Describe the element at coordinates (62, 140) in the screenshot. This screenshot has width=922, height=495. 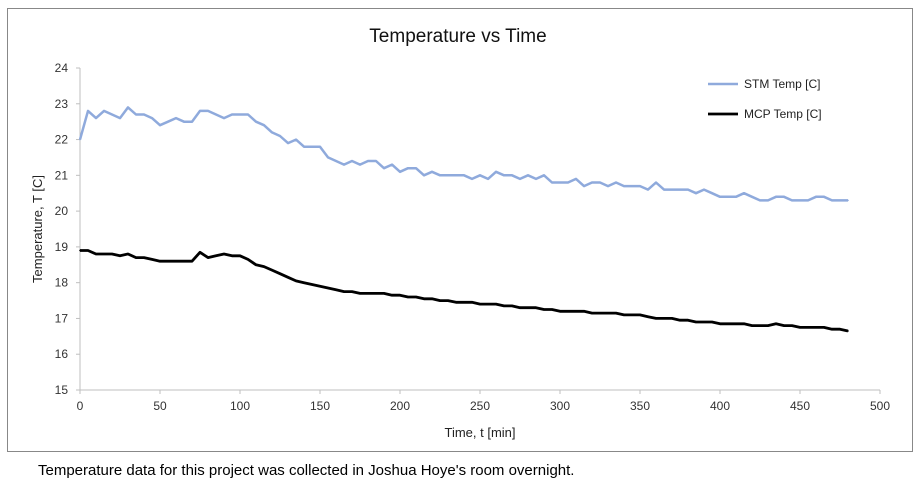
I see `y-tick-label: 22` at that location.